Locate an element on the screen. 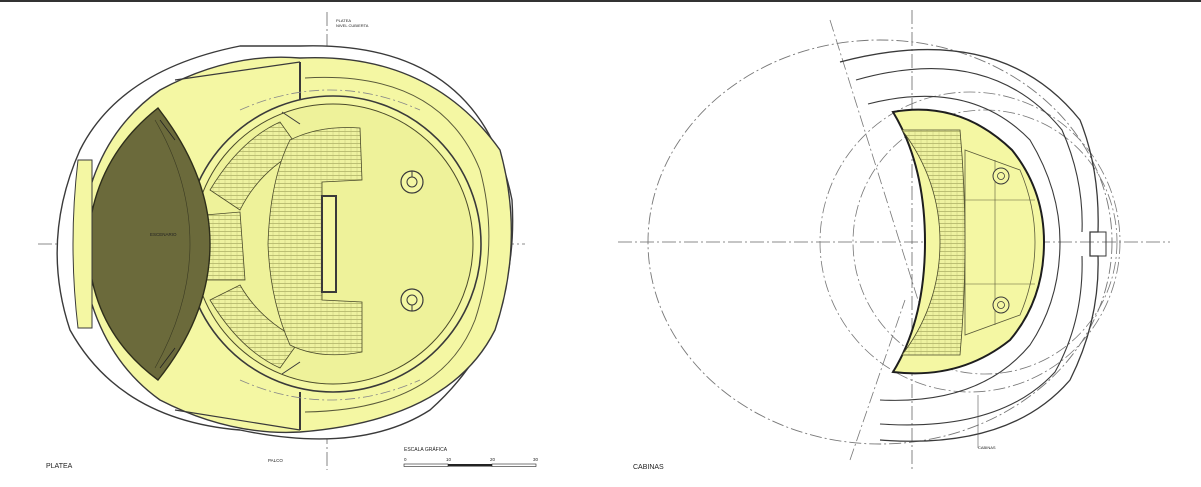 The height and width of the screenshot is (487, 1201). scale-title: ESCALA GRÁFICA is located at coordinates (426, 449).